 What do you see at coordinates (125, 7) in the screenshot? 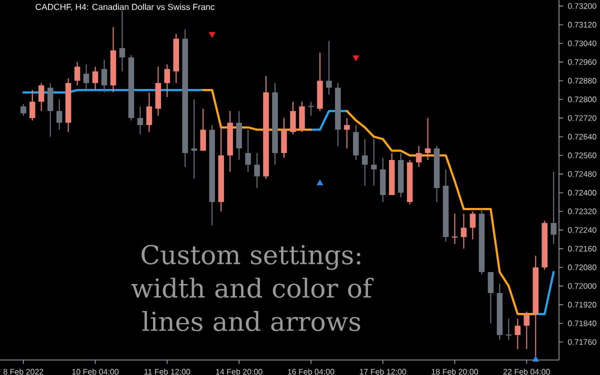
I see `chart-title: CADCHF, H4: Canadian Dollar vs Swiss Franc` at bounding box center [125, 7].